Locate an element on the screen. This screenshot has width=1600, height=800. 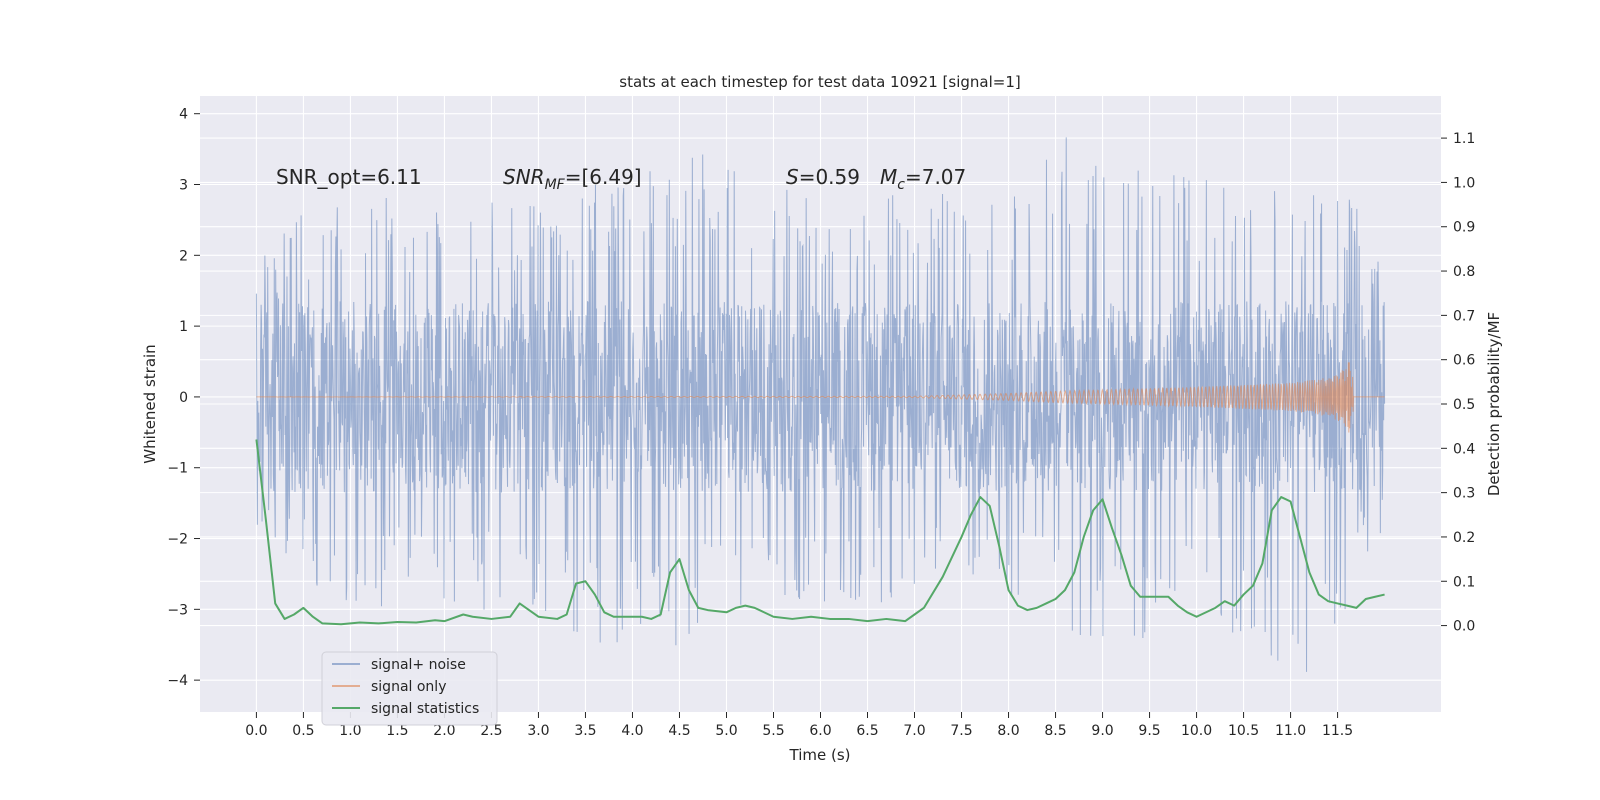
y-tick-label-left: 3 is located at coordinates (183, 186).